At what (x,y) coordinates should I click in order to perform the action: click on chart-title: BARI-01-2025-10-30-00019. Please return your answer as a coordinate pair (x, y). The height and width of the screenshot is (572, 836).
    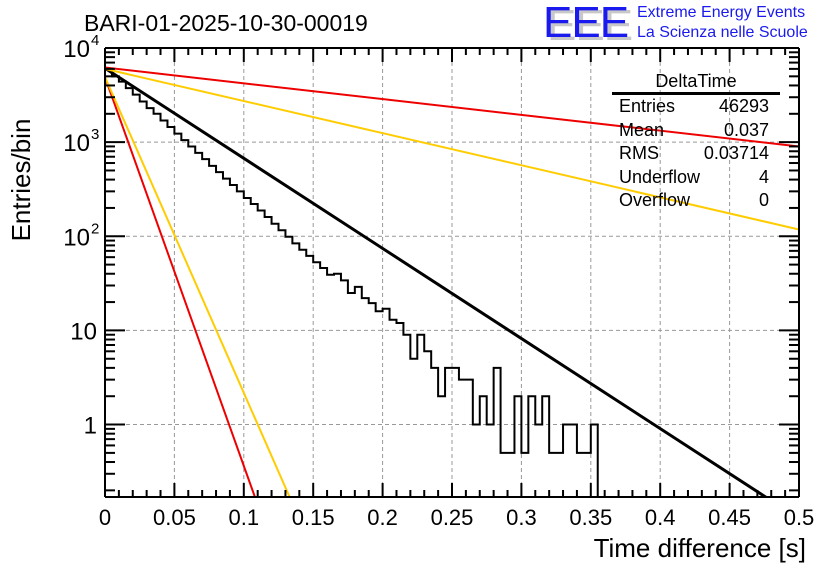
    Looking at the image, I should click on (226, 23).